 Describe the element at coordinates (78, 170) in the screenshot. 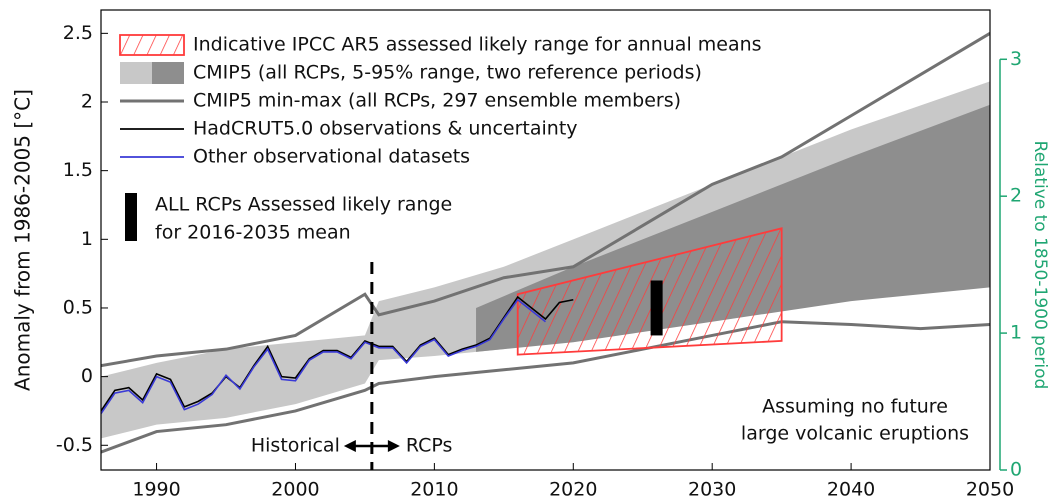

I see `y-tick-label: 1.5` at that location.